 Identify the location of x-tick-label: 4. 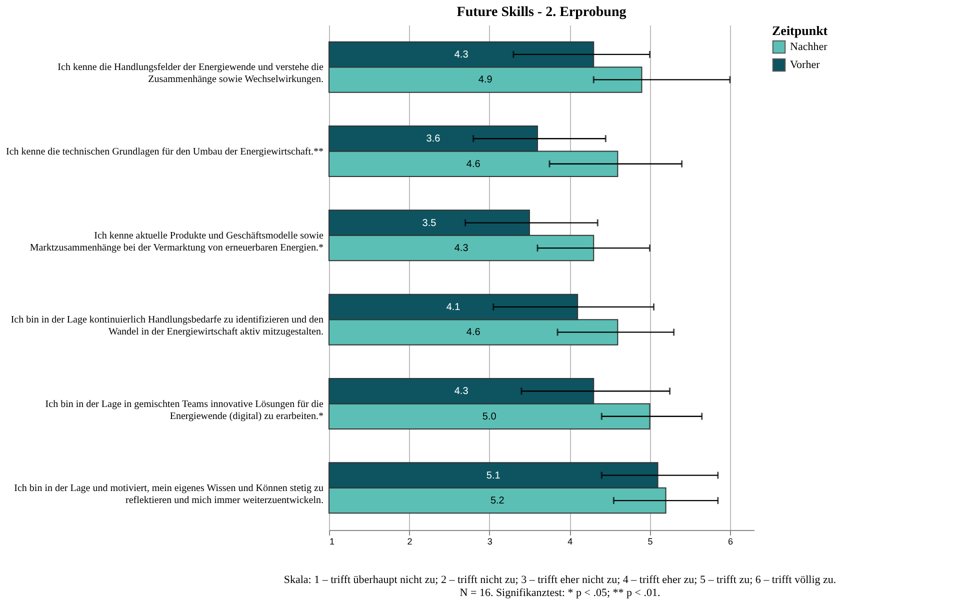
(570, 541).